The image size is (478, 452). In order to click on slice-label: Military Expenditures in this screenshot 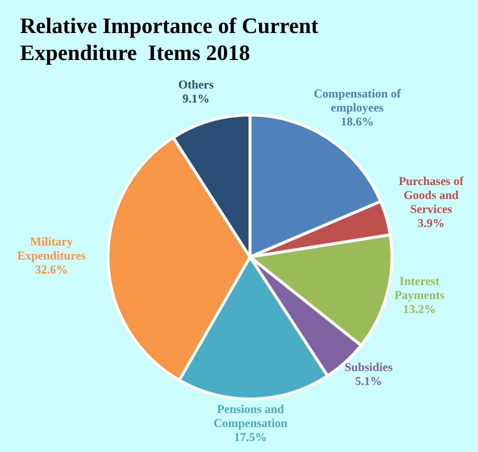, I will do `click(51, 248)`.